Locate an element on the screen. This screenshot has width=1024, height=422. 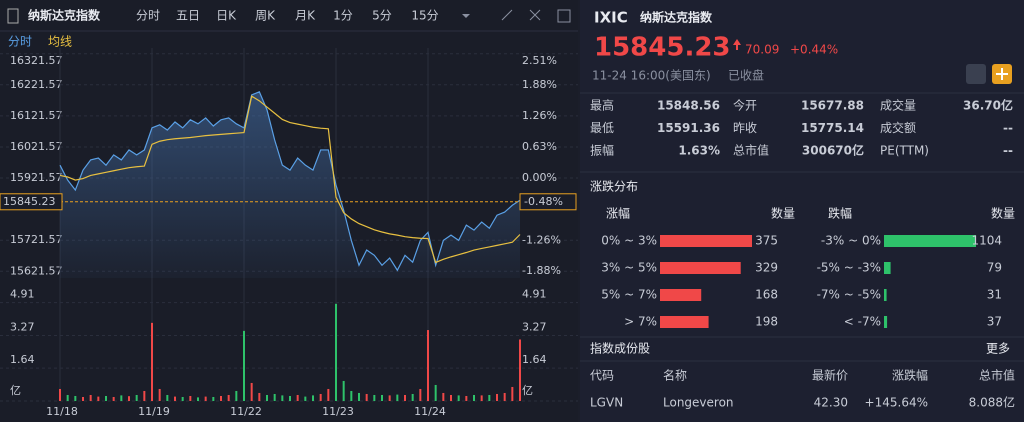
tool-icons is located at coordinates (536, 16).